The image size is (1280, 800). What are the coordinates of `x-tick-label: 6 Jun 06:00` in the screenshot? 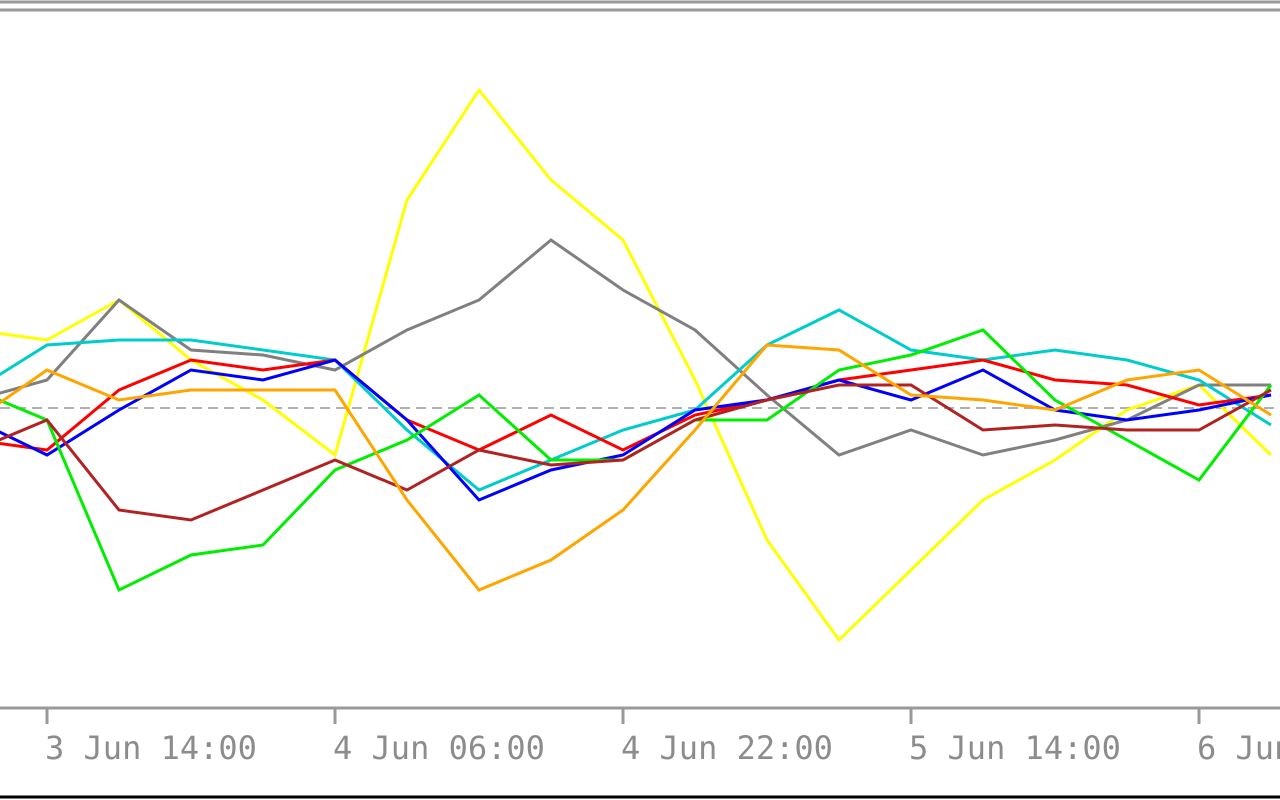 It's located at (1238, 748).